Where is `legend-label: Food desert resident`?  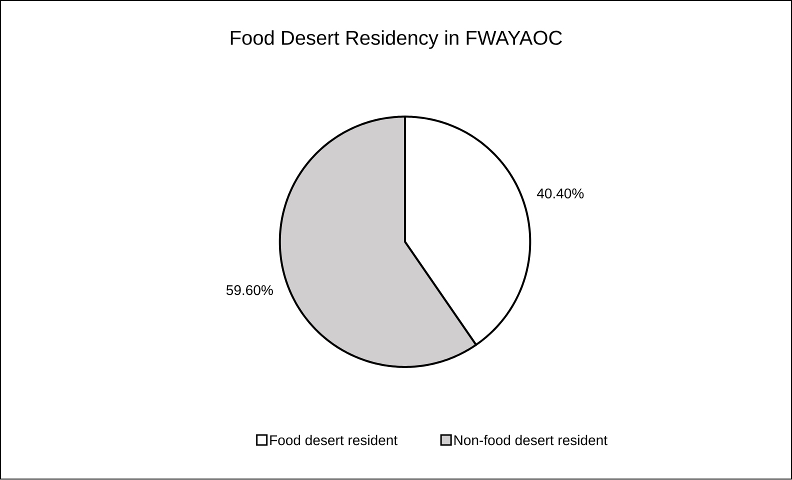 legend-label: Food desert resident is located at coordinates (334, 440).